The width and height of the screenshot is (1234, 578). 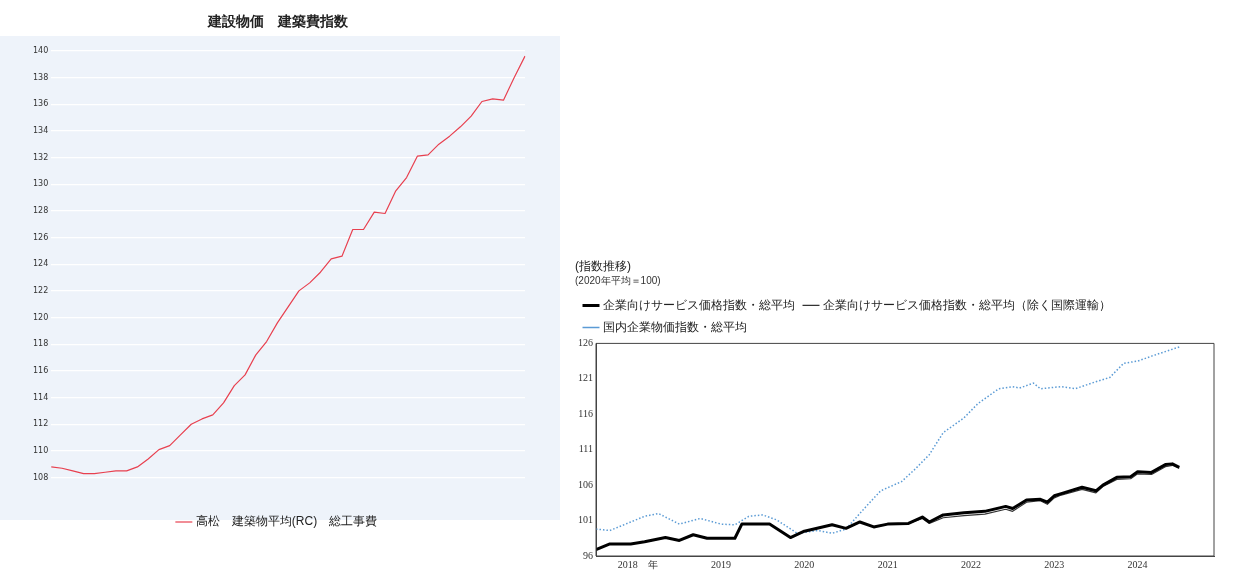 What do you see at coordinates (618, 281) in the screenshot?
I see `chart-subtitle: (2020年平均＝100)` at bounding box center [618, 281].